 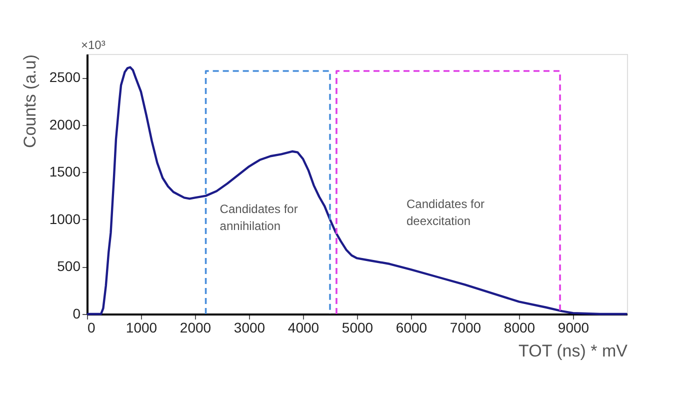 I want to click on x-tick-label: 6000, so click(x=412, y=328).